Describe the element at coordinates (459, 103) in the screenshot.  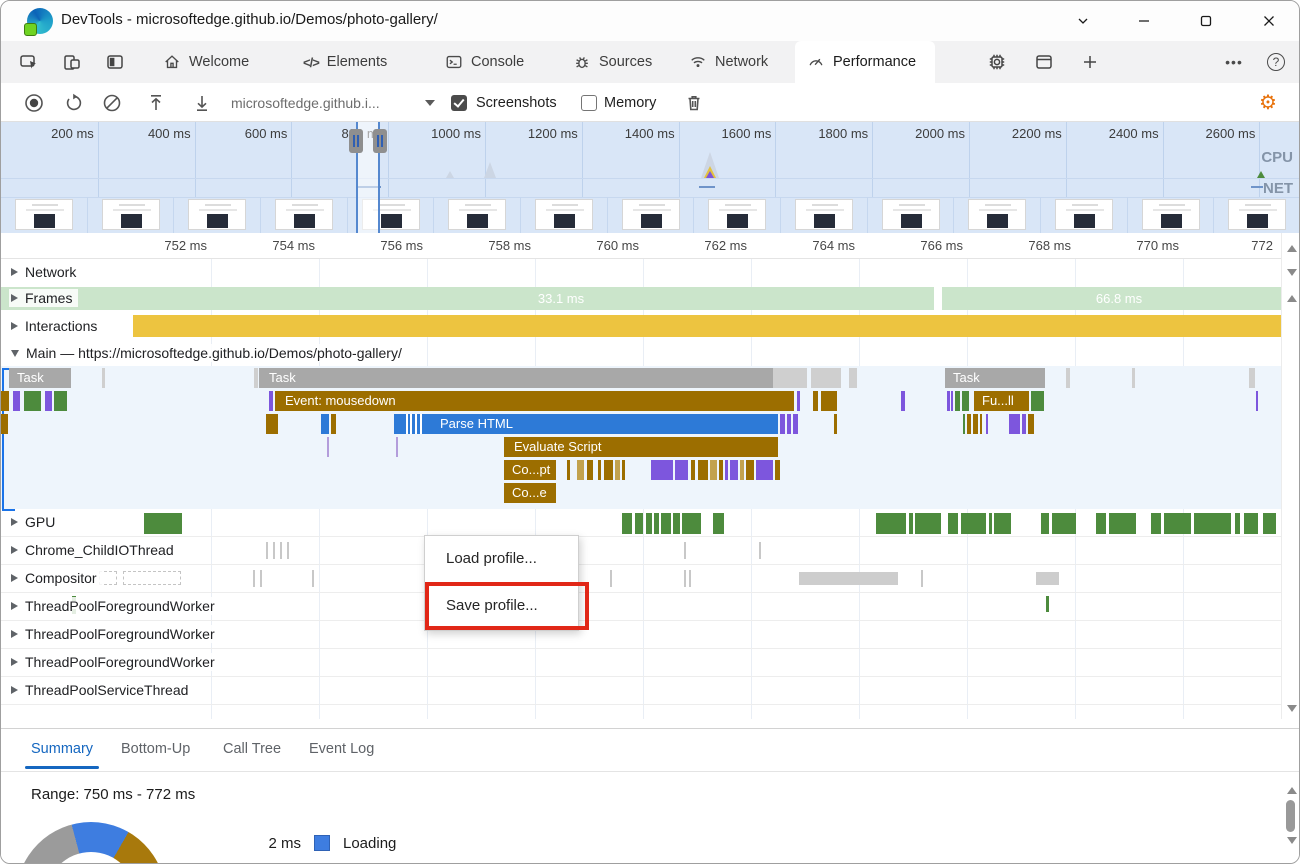
I see `screenshots-checkbox` at that location.